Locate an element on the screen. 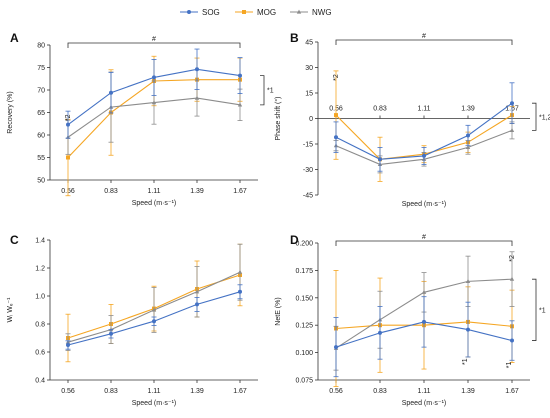  panel-label: A is located at coordinates (14, 38).